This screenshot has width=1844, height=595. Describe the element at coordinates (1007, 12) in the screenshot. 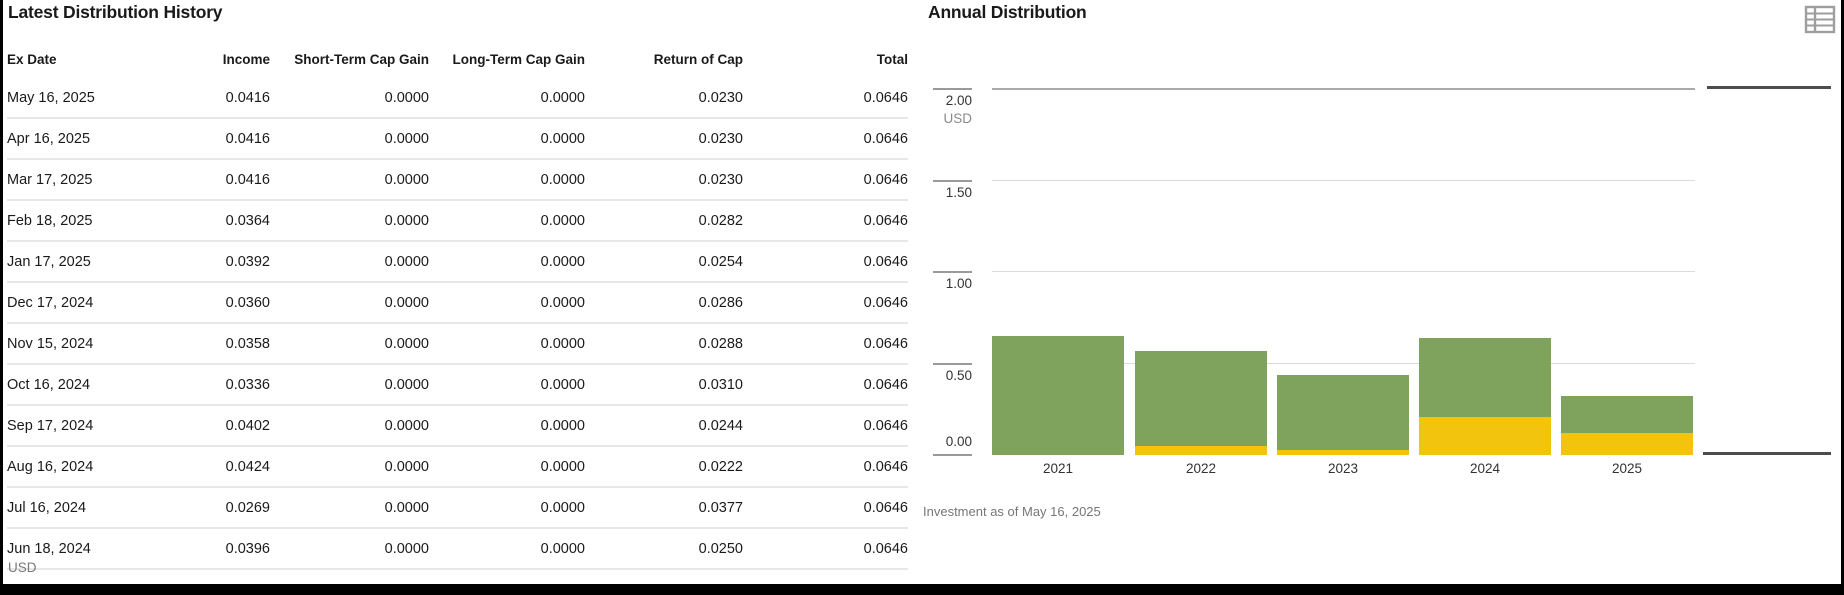

I see `right-panel-title: Annual Distribution` at that location.